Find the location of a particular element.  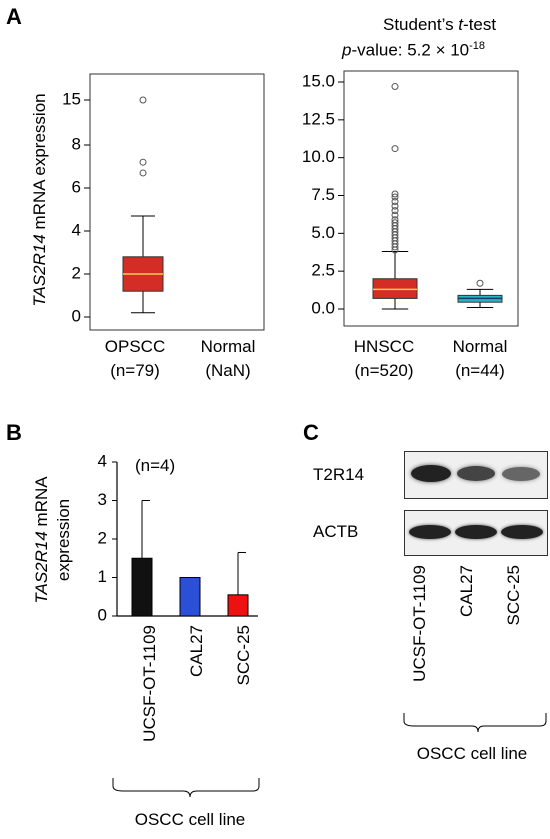

chart-b-ylabel-gene: TAS2R14 is located at coordinates (41, 567).